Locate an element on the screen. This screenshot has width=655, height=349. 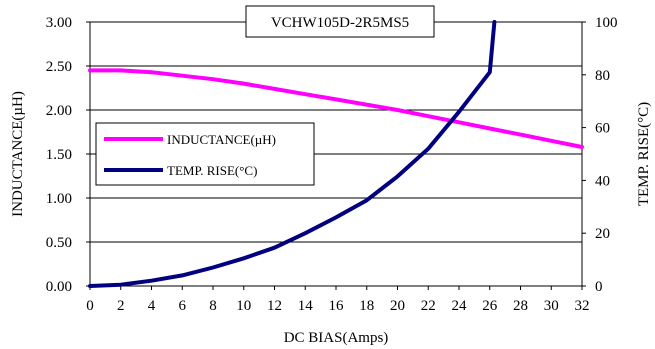
title-box is located at coordinates (340, 21).